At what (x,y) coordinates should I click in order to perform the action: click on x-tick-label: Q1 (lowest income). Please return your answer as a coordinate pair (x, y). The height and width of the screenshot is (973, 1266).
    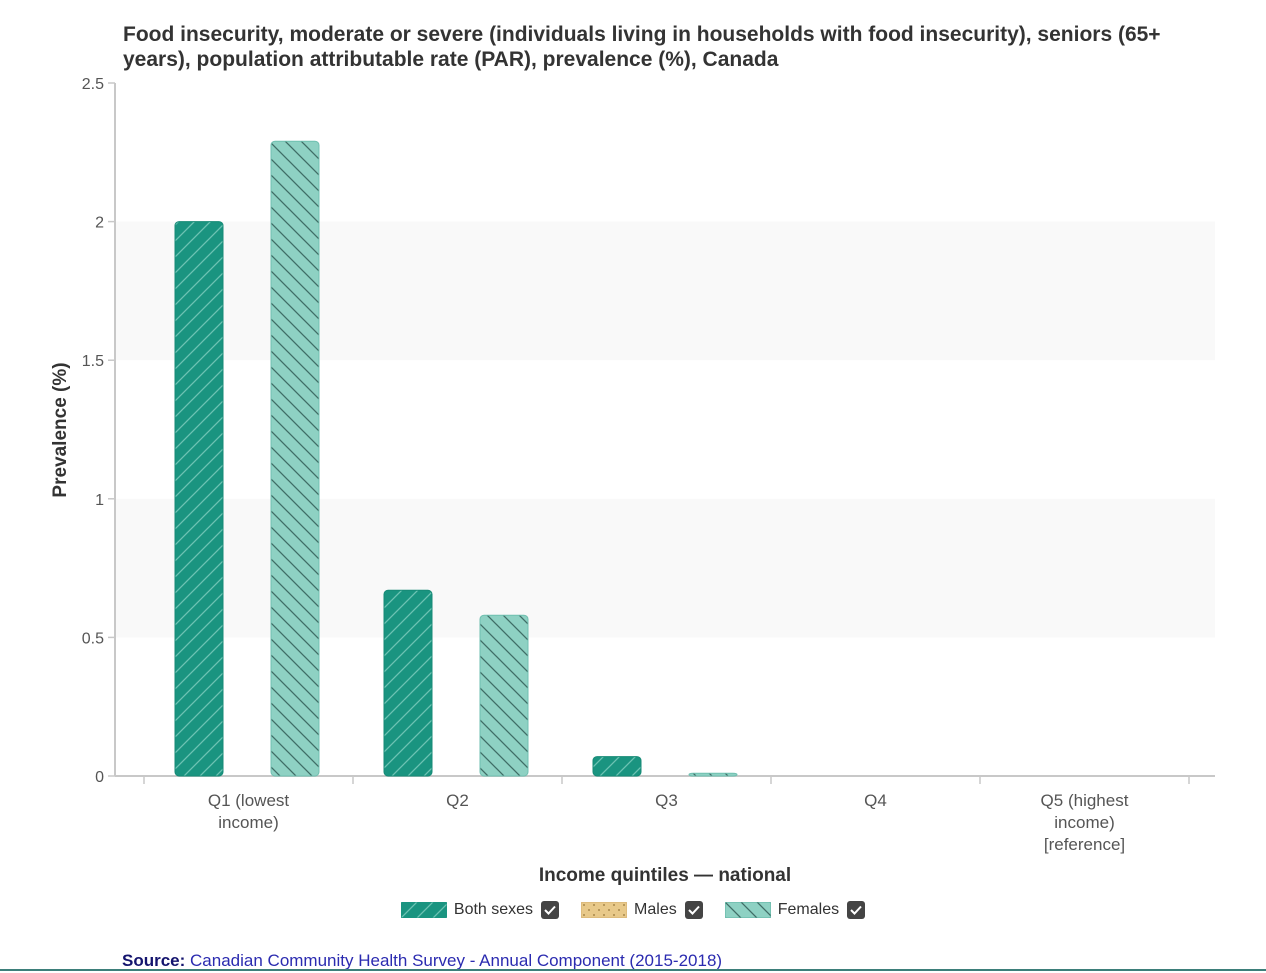
    Looking at the image, I should click on (249, 811).